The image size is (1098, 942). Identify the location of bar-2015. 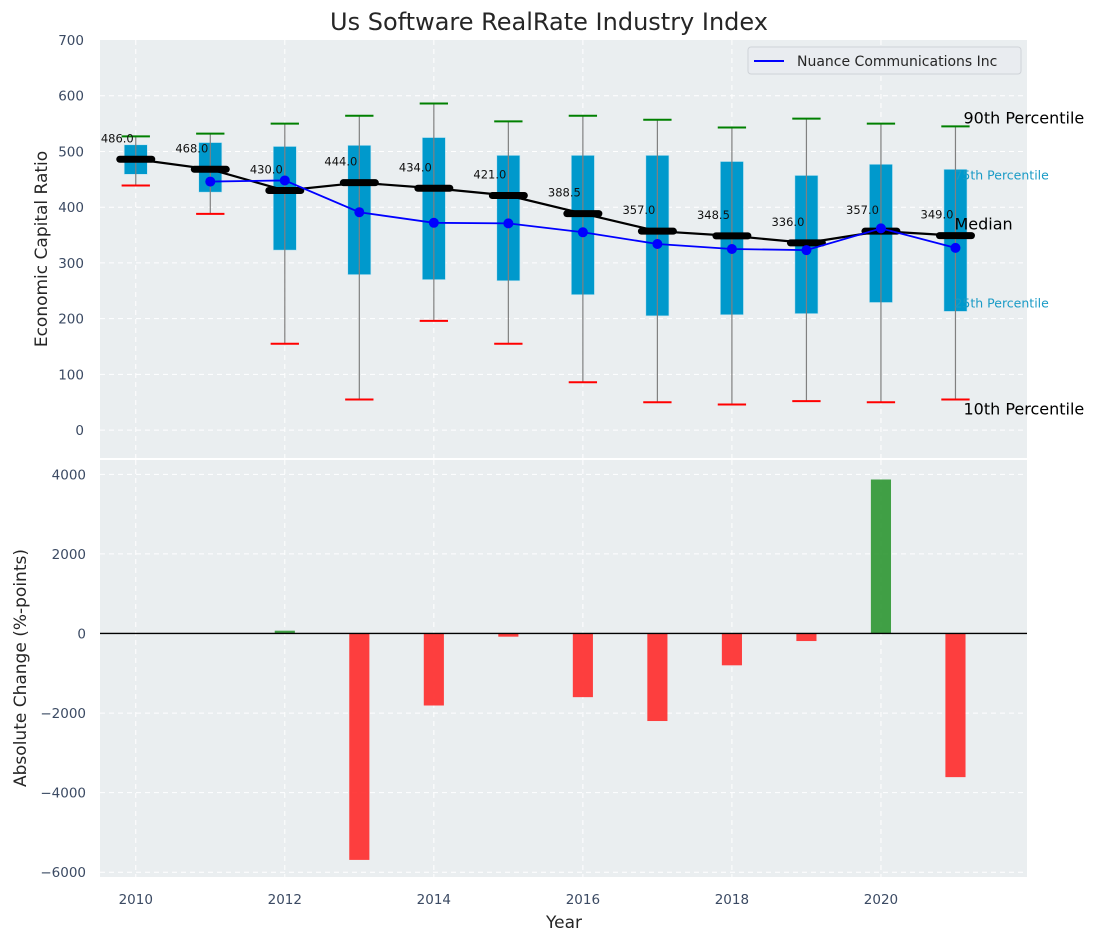
(508, 635).